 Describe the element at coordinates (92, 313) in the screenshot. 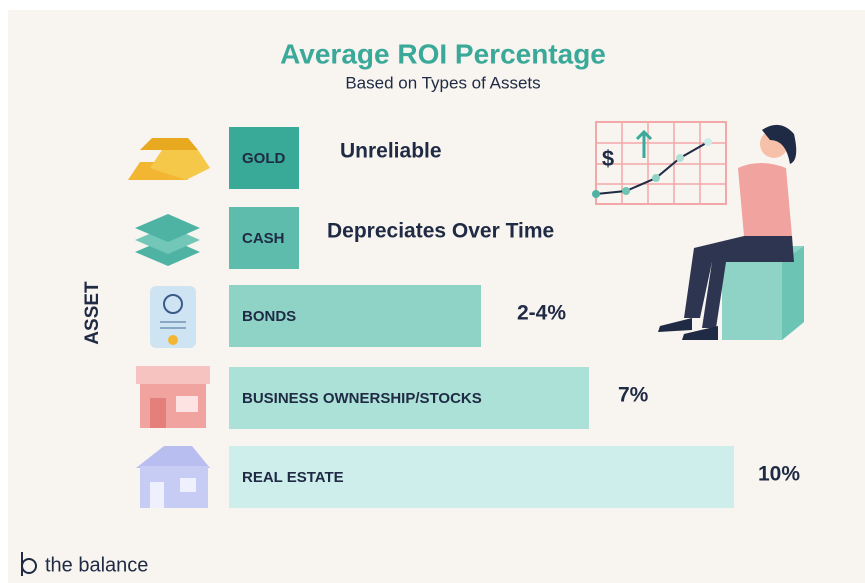

I see `axis-label: ASSET` at that location.